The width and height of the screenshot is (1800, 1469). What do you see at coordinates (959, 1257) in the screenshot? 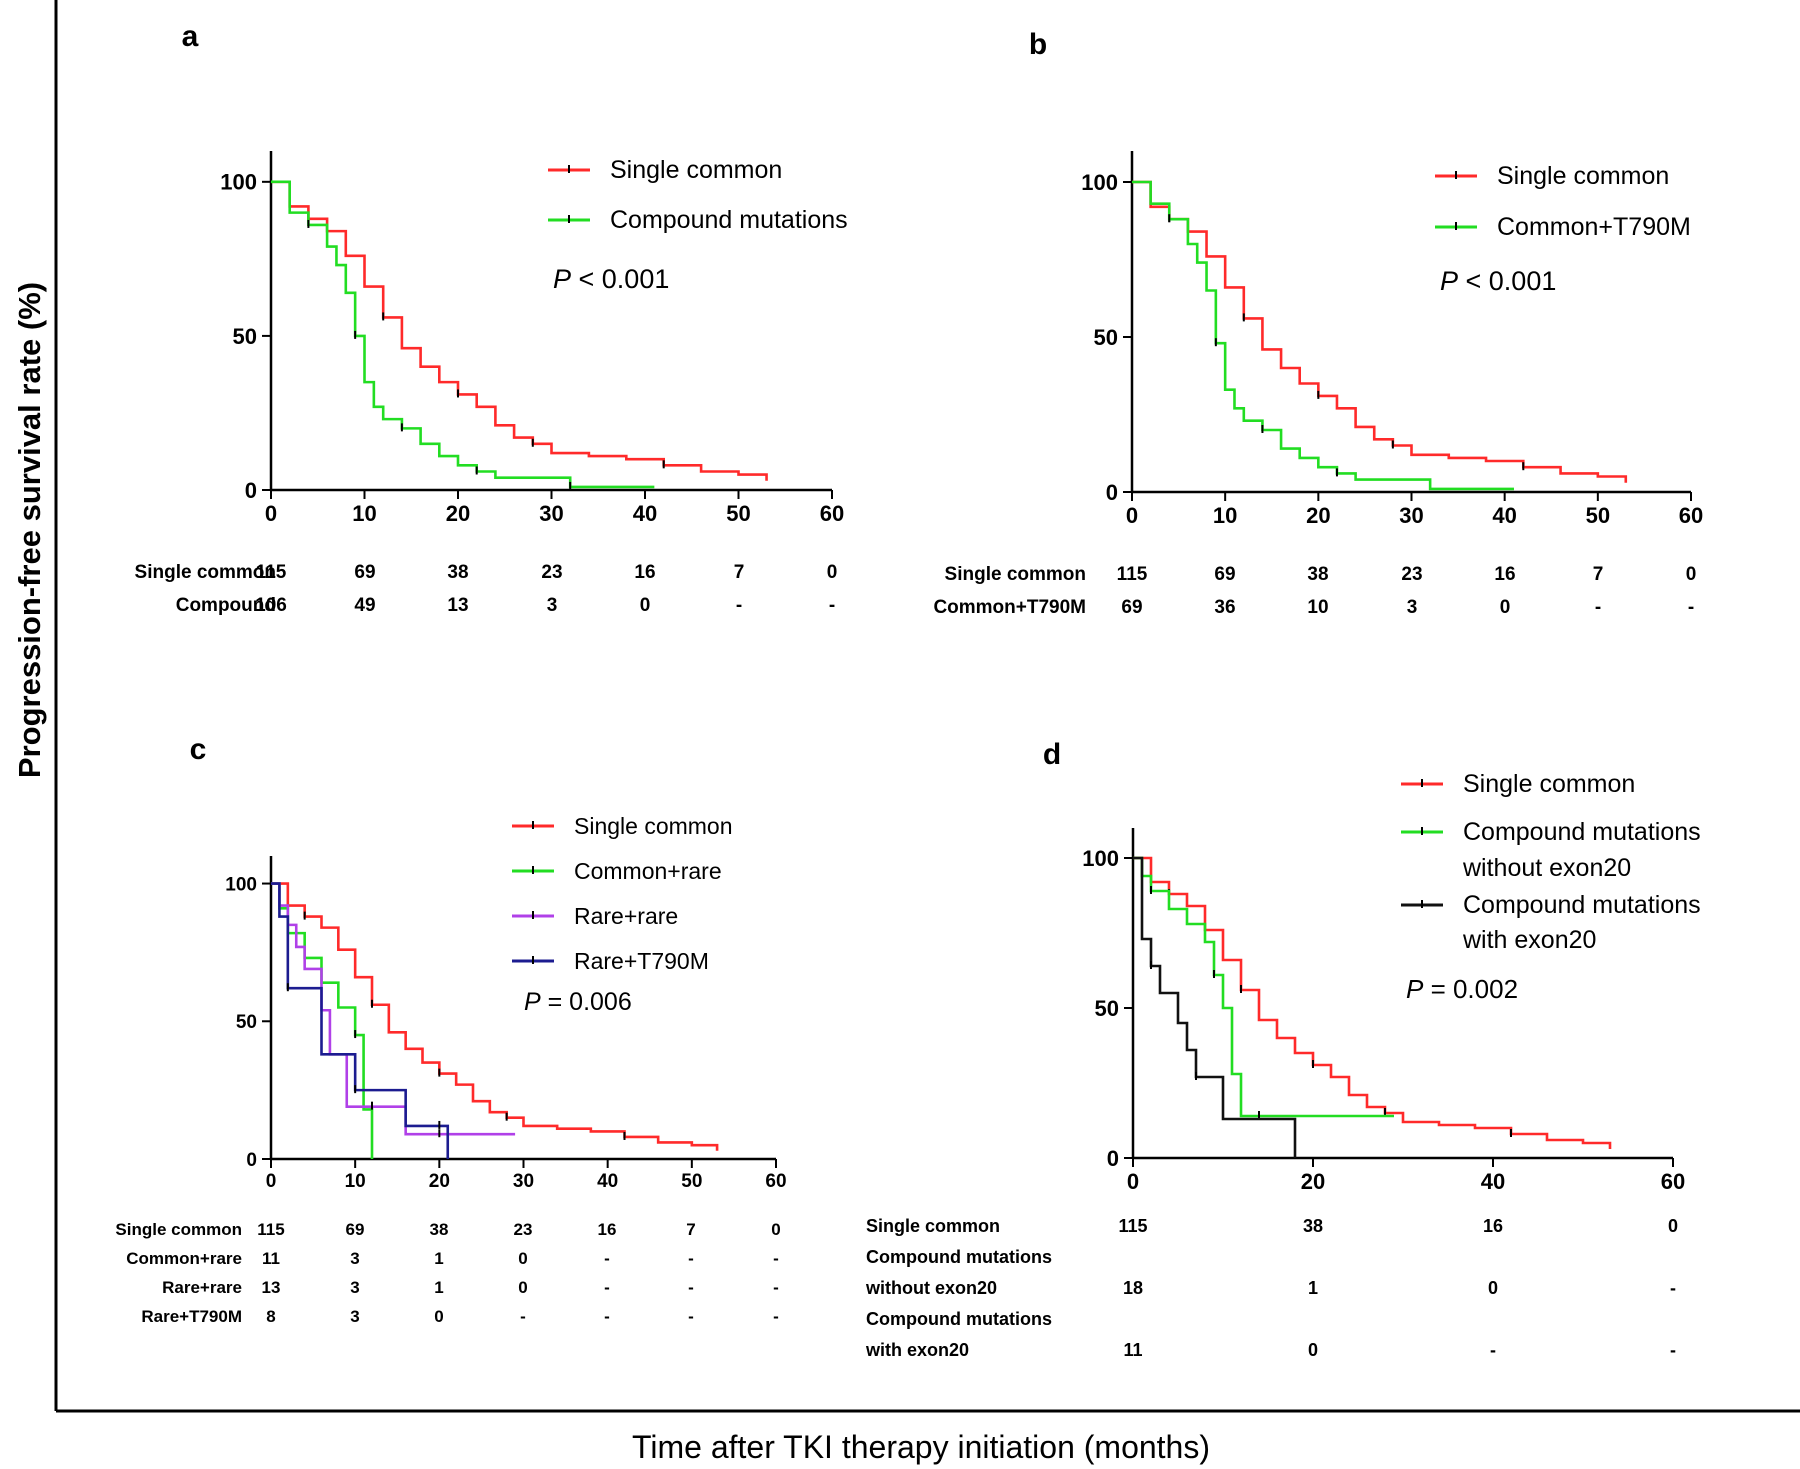
I see `risk-table-row-label: Compound mutations` at bounding box center [959, 1257].